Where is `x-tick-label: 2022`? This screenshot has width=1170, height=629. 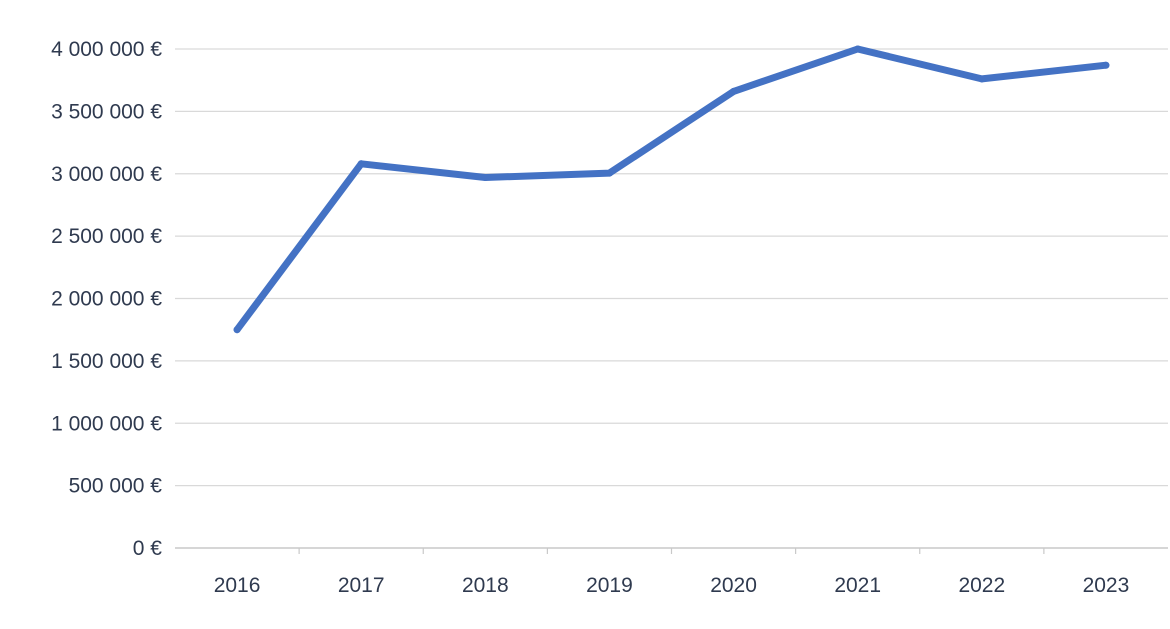 x-tick-label: 2022 is located at coordinates (981, 585).